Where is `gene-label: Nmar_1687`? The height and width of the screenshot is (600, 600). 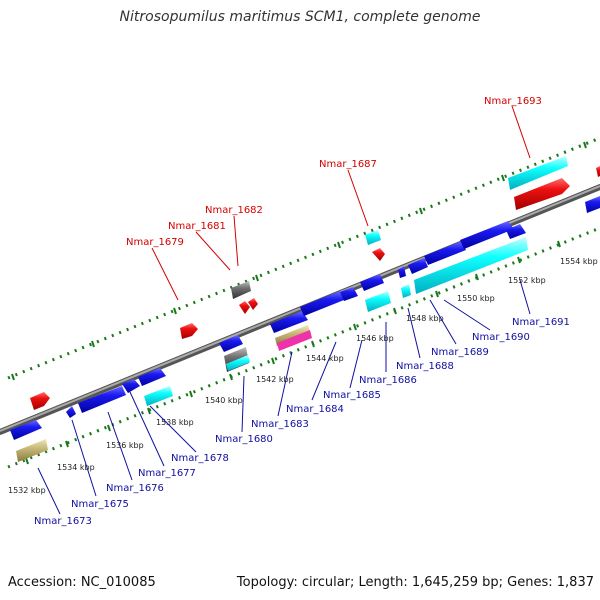
gene-label: Nmar_1687 is located at coordinates (348, 164).